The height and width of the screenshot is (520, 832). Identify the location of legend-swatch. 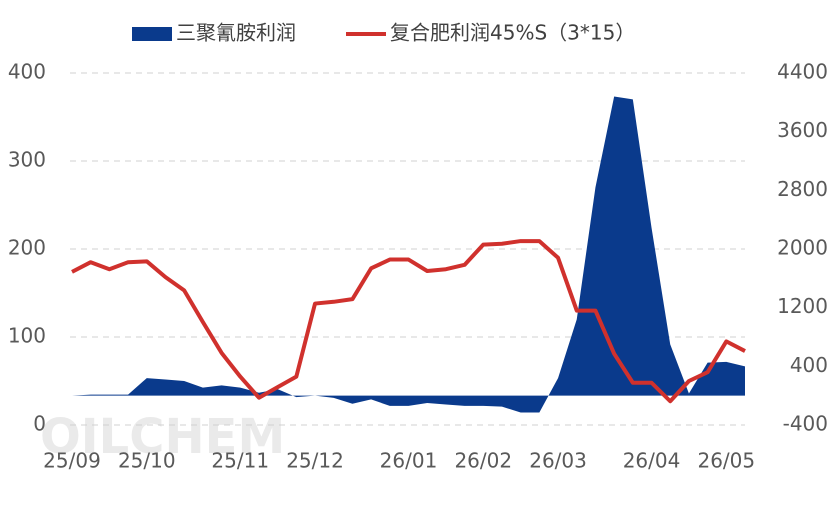
(152, 34).